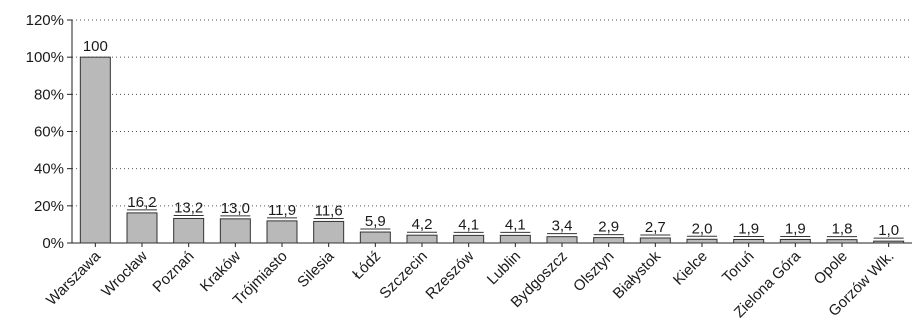  What do you see at coordinates (403, 275) in the screenshot?
I see `category-label: Szczecin` at bounding box center [403, 275].